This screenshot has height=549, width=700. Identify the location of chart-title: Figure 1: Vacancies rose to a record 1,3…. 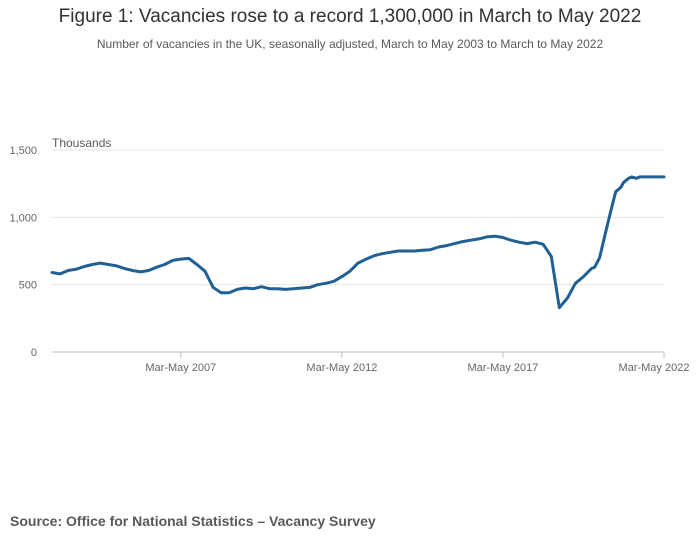
(350, 16).